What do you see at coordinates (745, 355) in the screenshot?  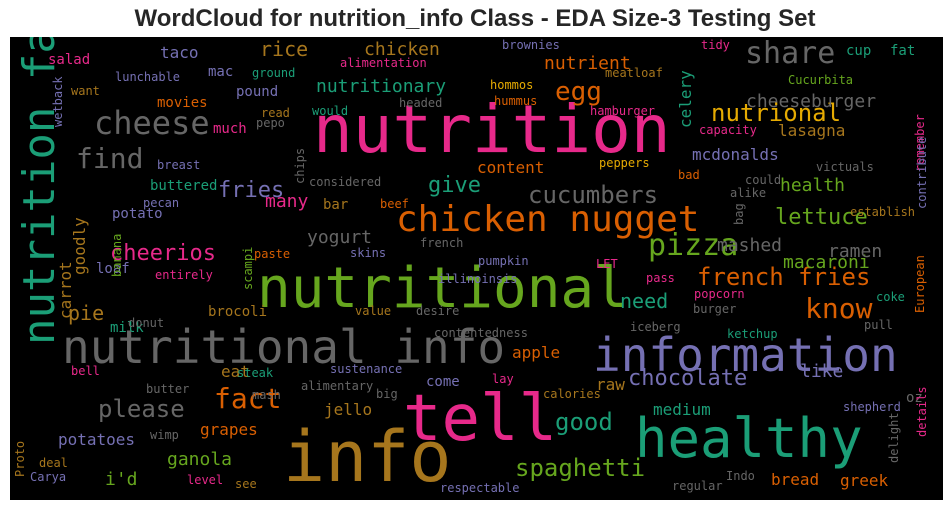 I see `cloud-word: information` at bounding box center [745, 355].